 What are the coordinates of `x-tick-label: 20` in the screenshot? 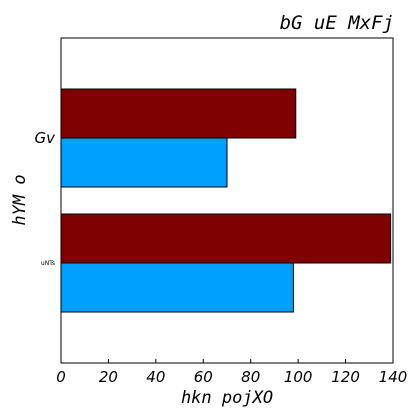 It's located at (108, 377).